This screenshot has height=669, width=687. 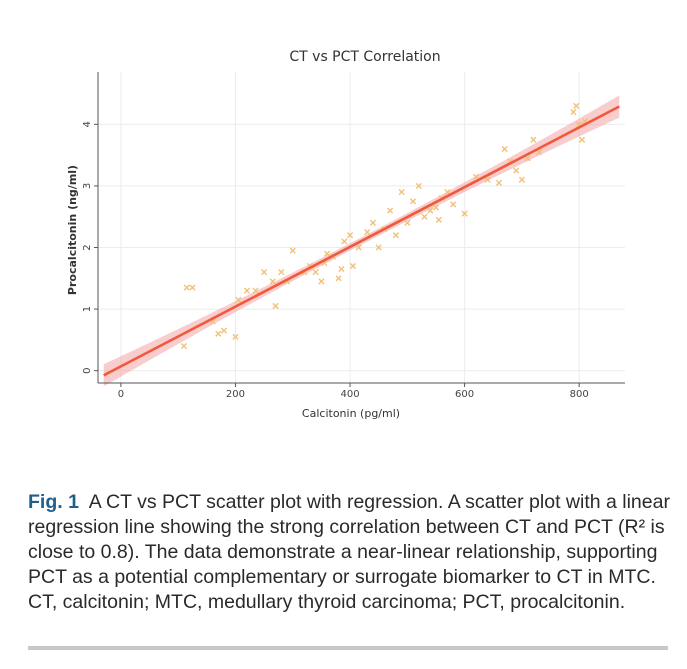 What do you see at coordinates (87, 186) in the screenshot?
I see `y-tick-label: 3` at bounding box center [87, 186].